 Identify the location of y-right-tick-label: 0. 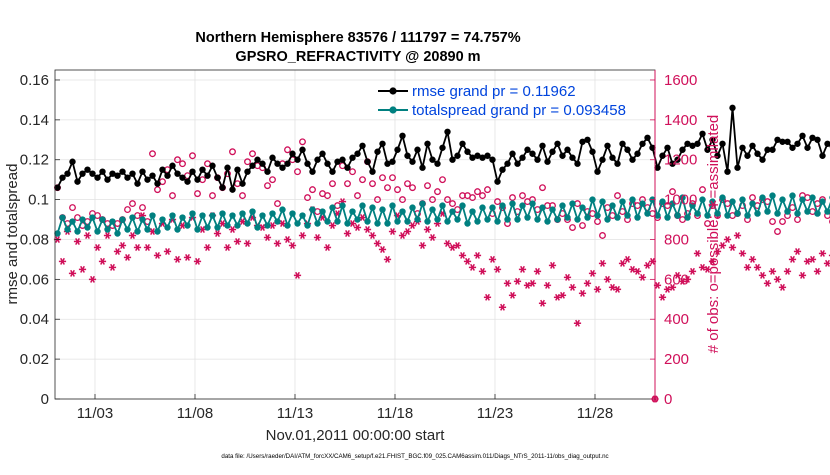
(668, 399).